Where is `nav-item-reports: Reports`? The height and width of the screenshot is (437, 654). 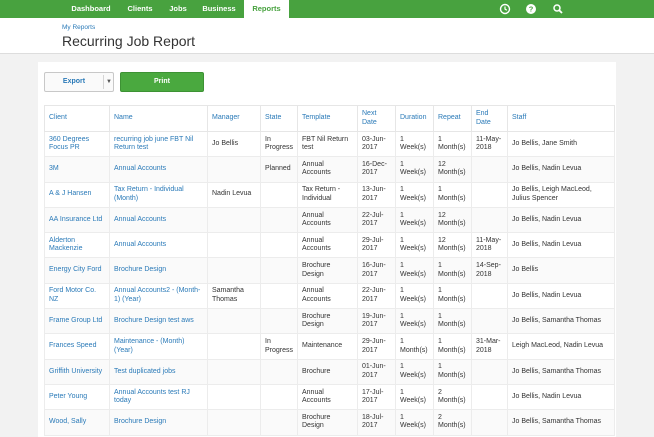 nav-item-reports: Reports is located at coordinates (266, 9).